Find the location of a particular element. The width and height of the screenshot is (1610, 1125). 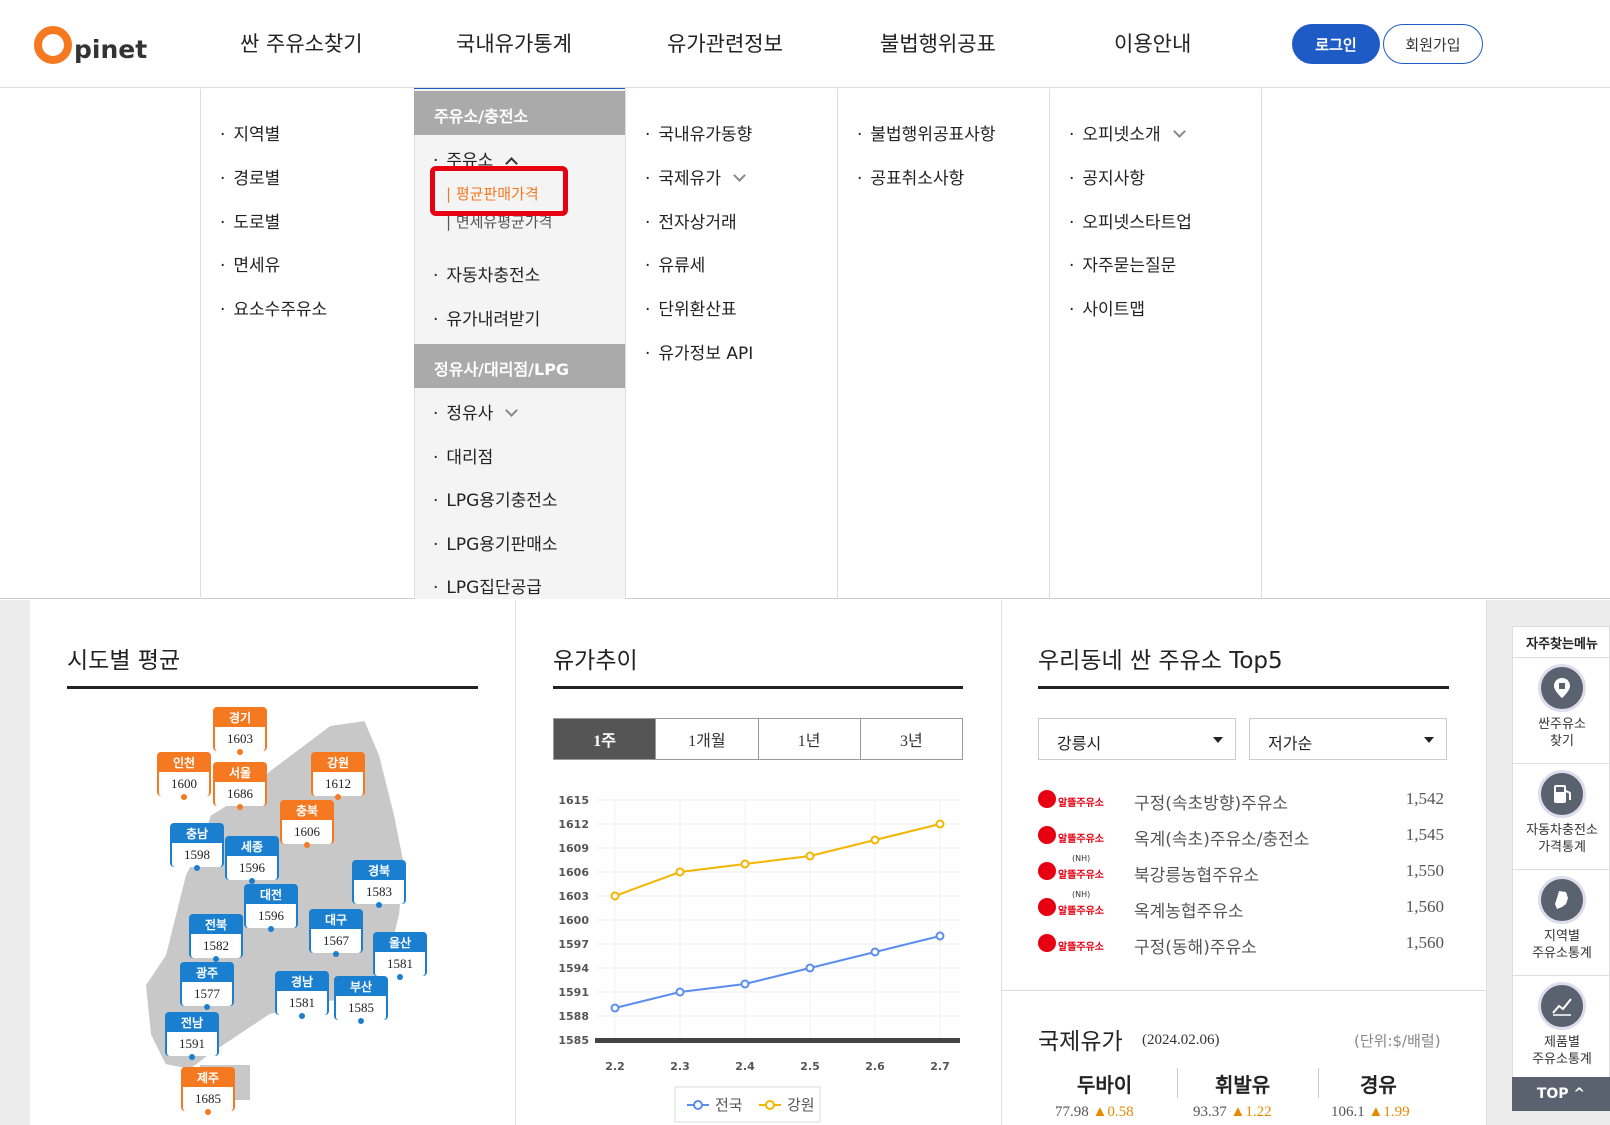

nav-illegal-disclosure: 불법행위공표 is located at coordinates (938, 44).